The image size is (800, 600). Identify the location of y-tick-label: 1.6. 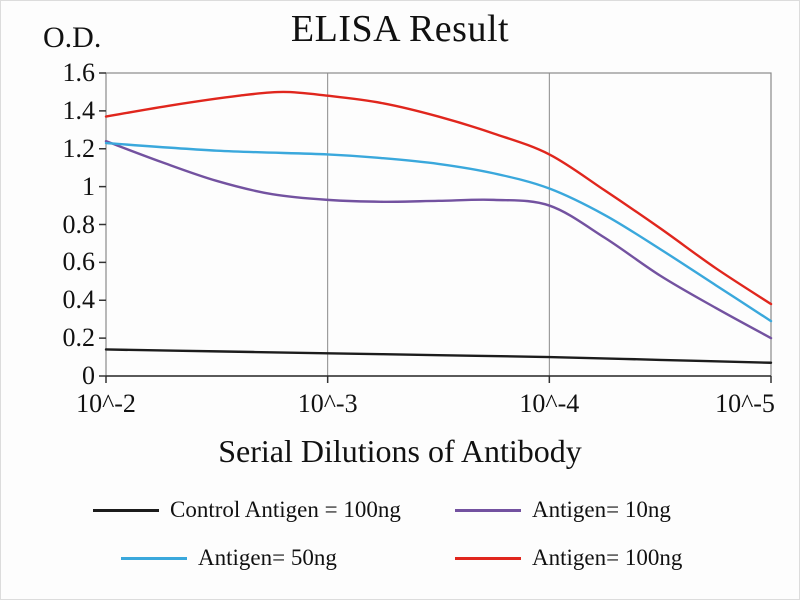
(79, 72).